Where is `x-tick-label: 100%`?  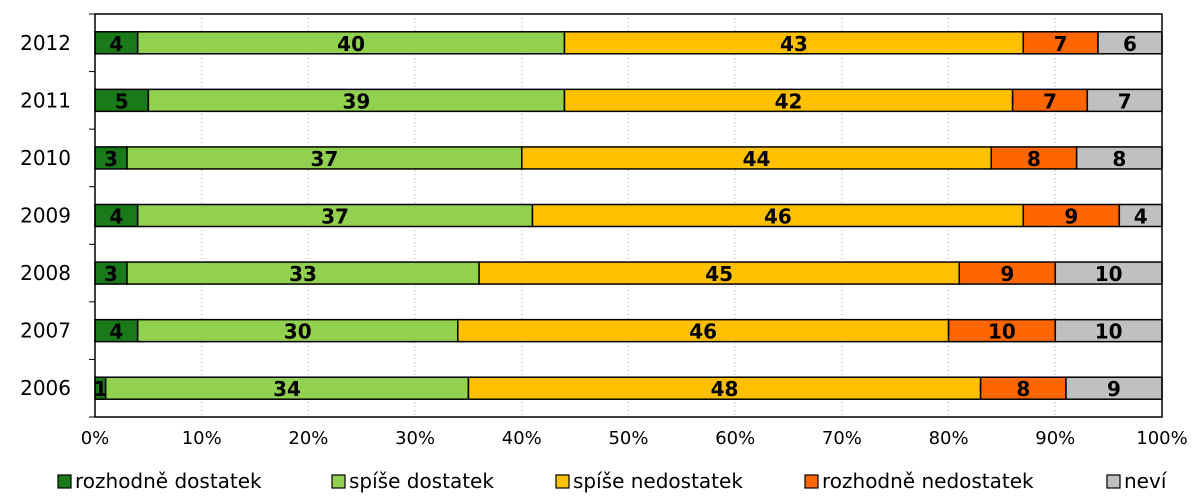 x-tick-label: 100% is located at coordinates (1161, 438).